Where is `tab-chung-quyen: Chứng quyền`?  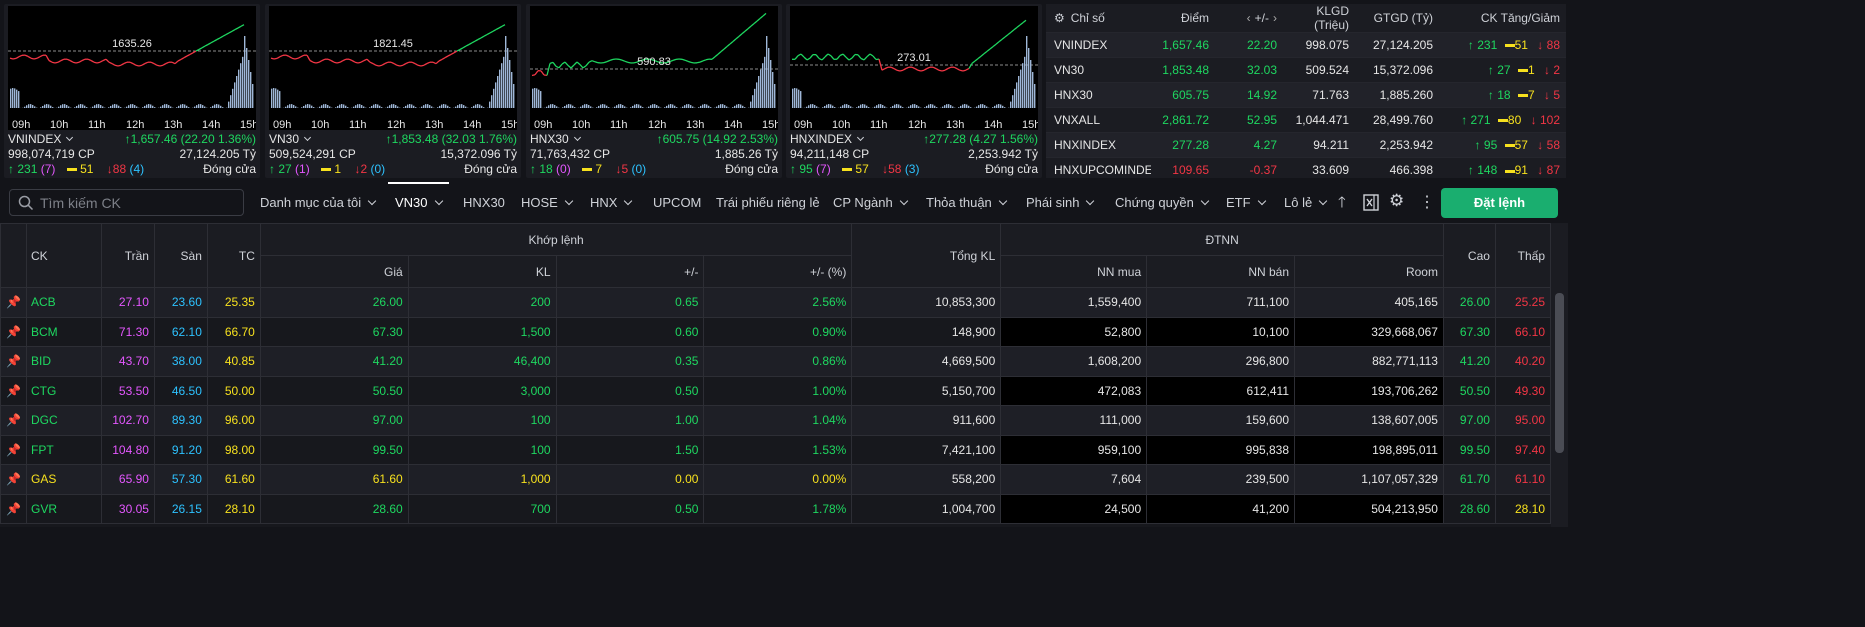
tab-chung-quyen: Chứng quyền is located at coordinates (1162, 202).